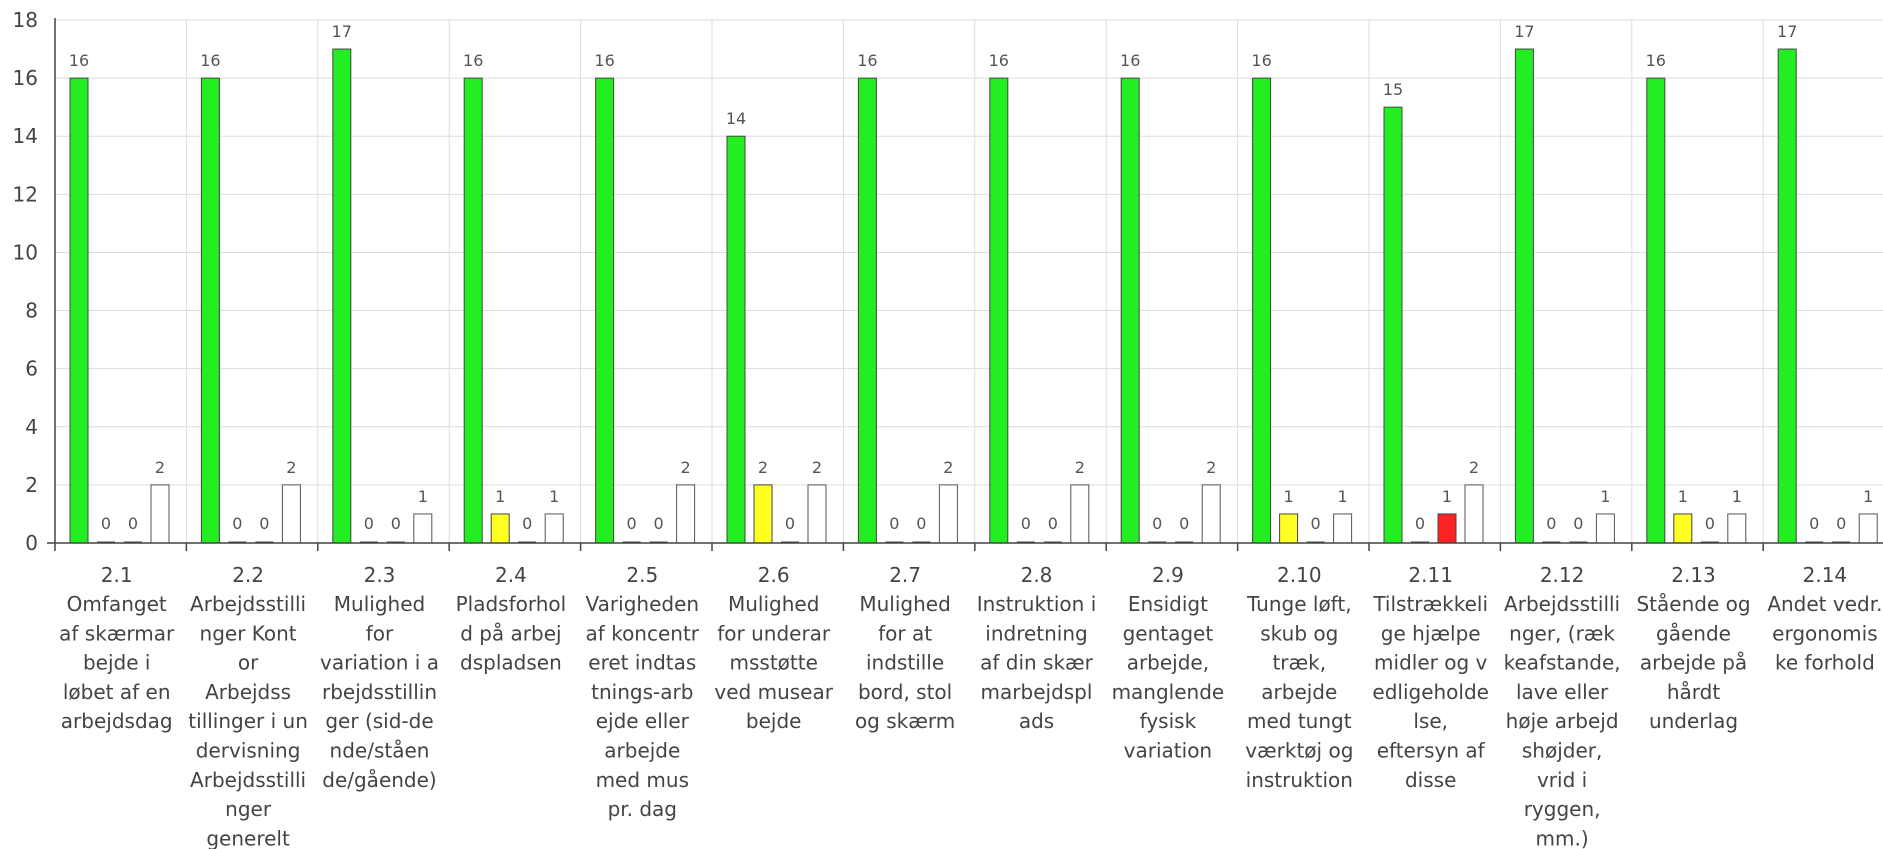 The width and height of the screenshot is (1883, 849). I want to click on bar-2.9-s4, so click(1211, 514).